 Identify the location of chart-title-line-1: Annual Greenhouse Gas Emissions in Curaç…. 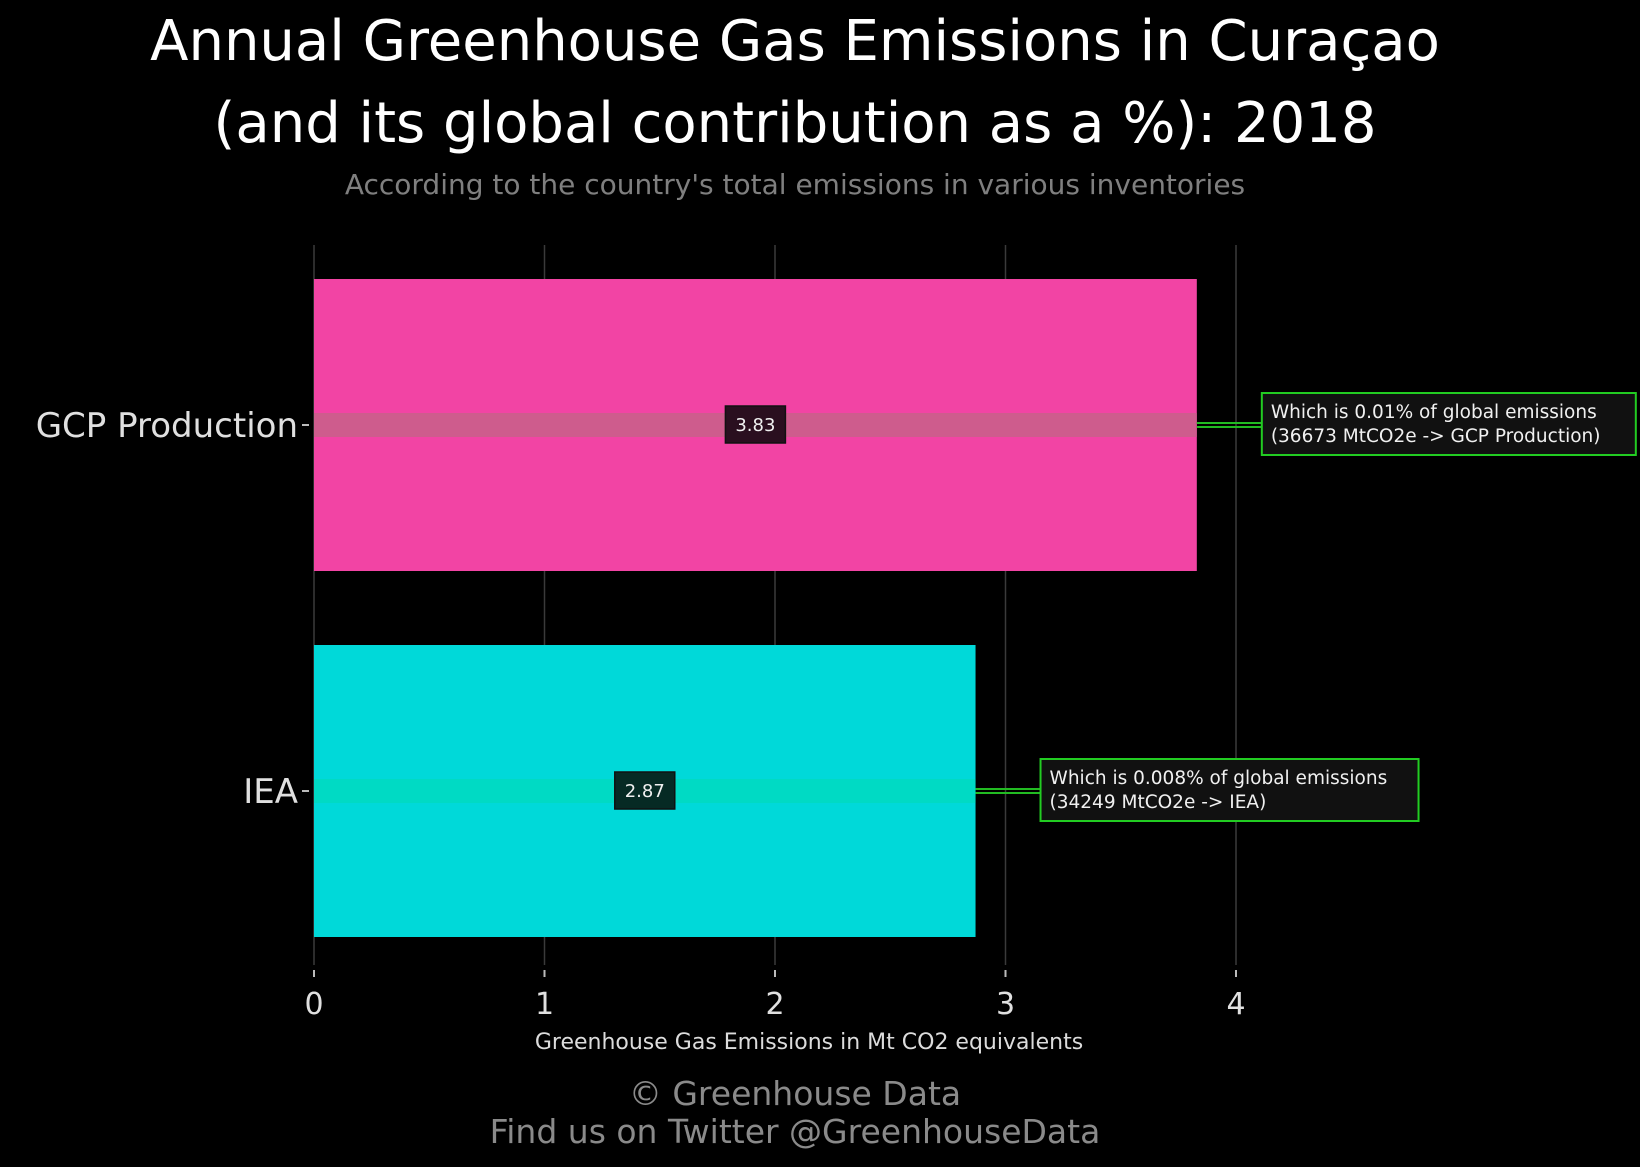
(795, 41).